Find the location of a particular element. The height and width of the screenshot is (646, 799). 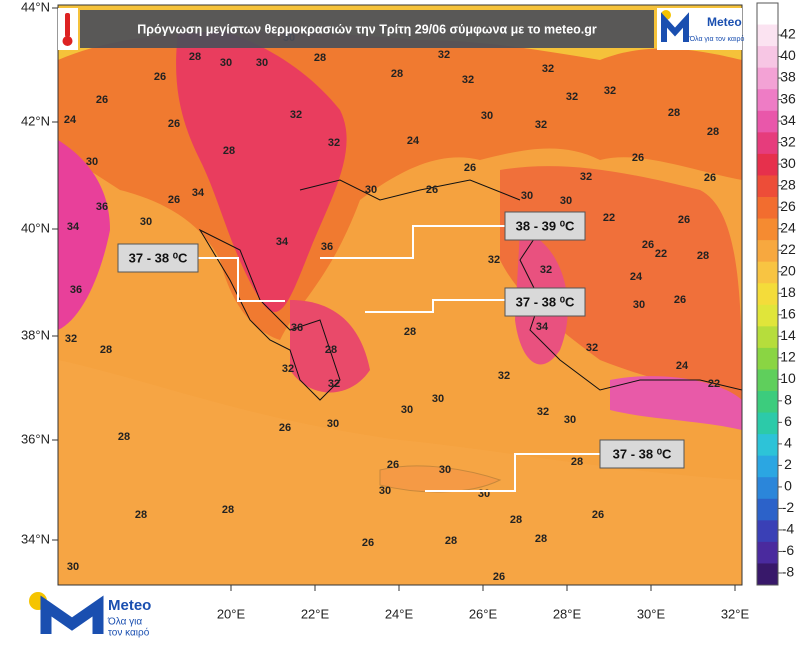

logo-tagline: Όλα για τον καιρό is located at coordinates (717, 39).